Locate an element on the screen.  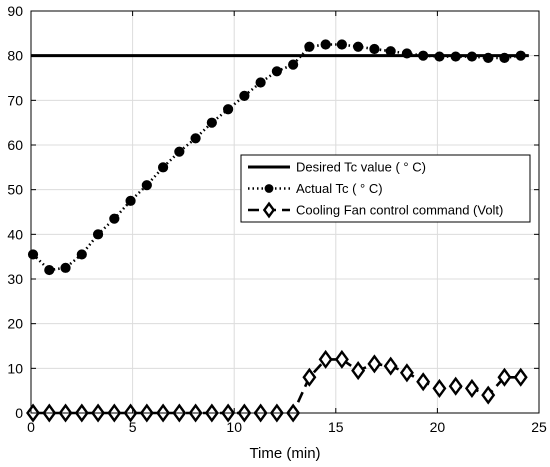
y-tick-label: 90 is located at coordinates (15, 11).